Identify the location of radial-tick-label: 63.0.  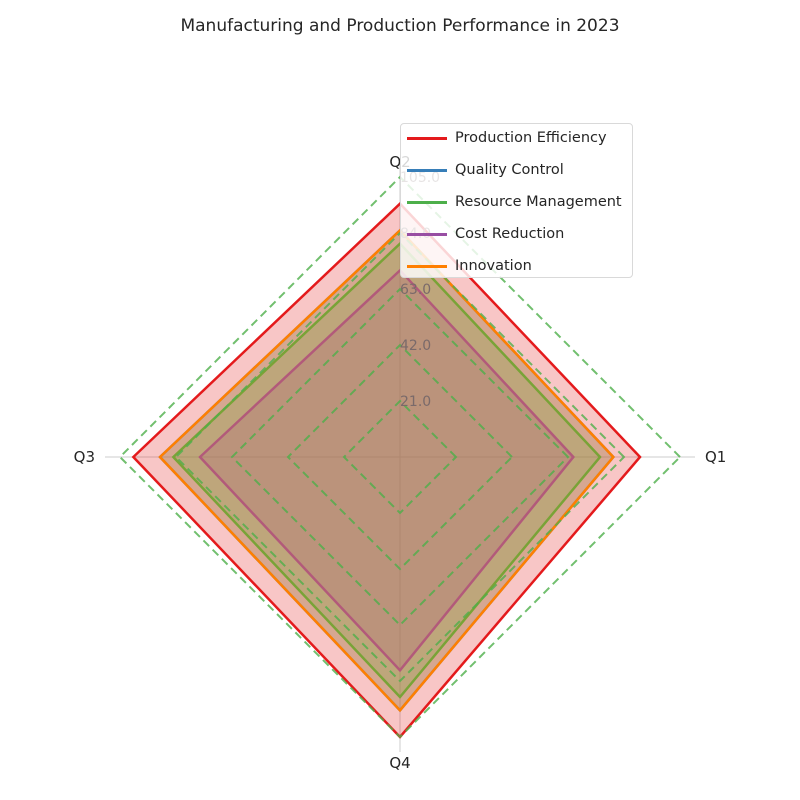
(415, 290).